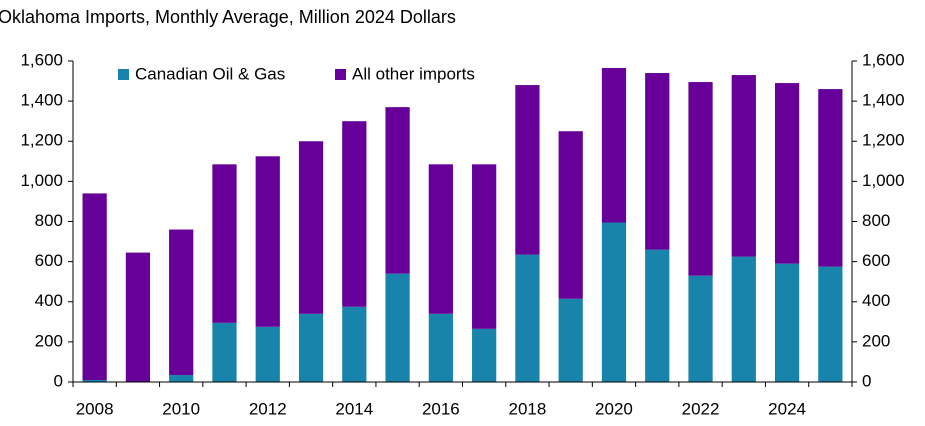  Describe the element at coordinates (49, 300) in the screenshot. I see `y-tick-label: 400` at that location.